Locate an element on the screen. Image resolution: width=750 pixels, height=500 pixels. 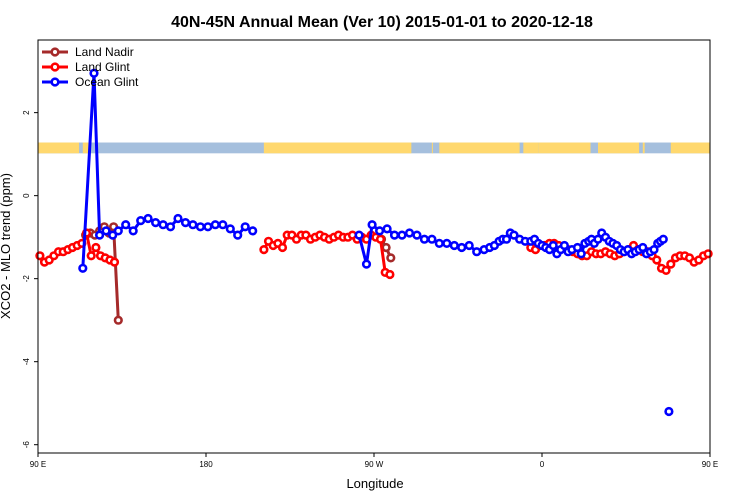
x-tick-label: 180 is located at coordinates (206, 464).